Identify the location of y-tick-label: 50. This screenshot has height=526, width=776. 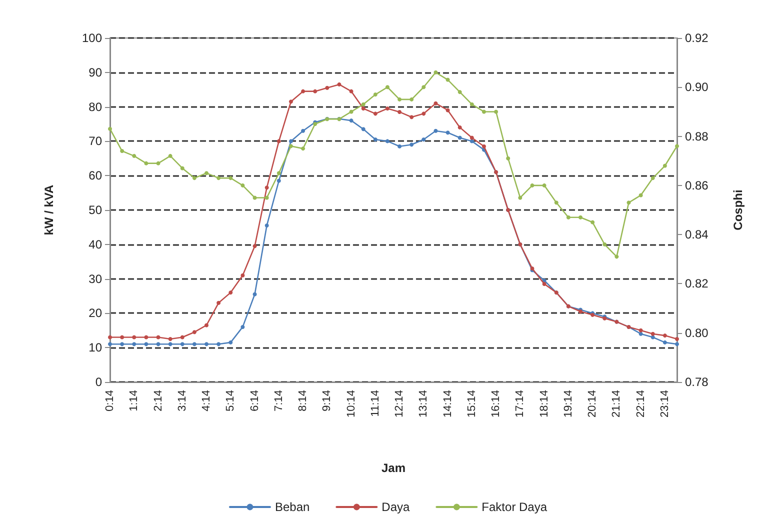
(95, 210).